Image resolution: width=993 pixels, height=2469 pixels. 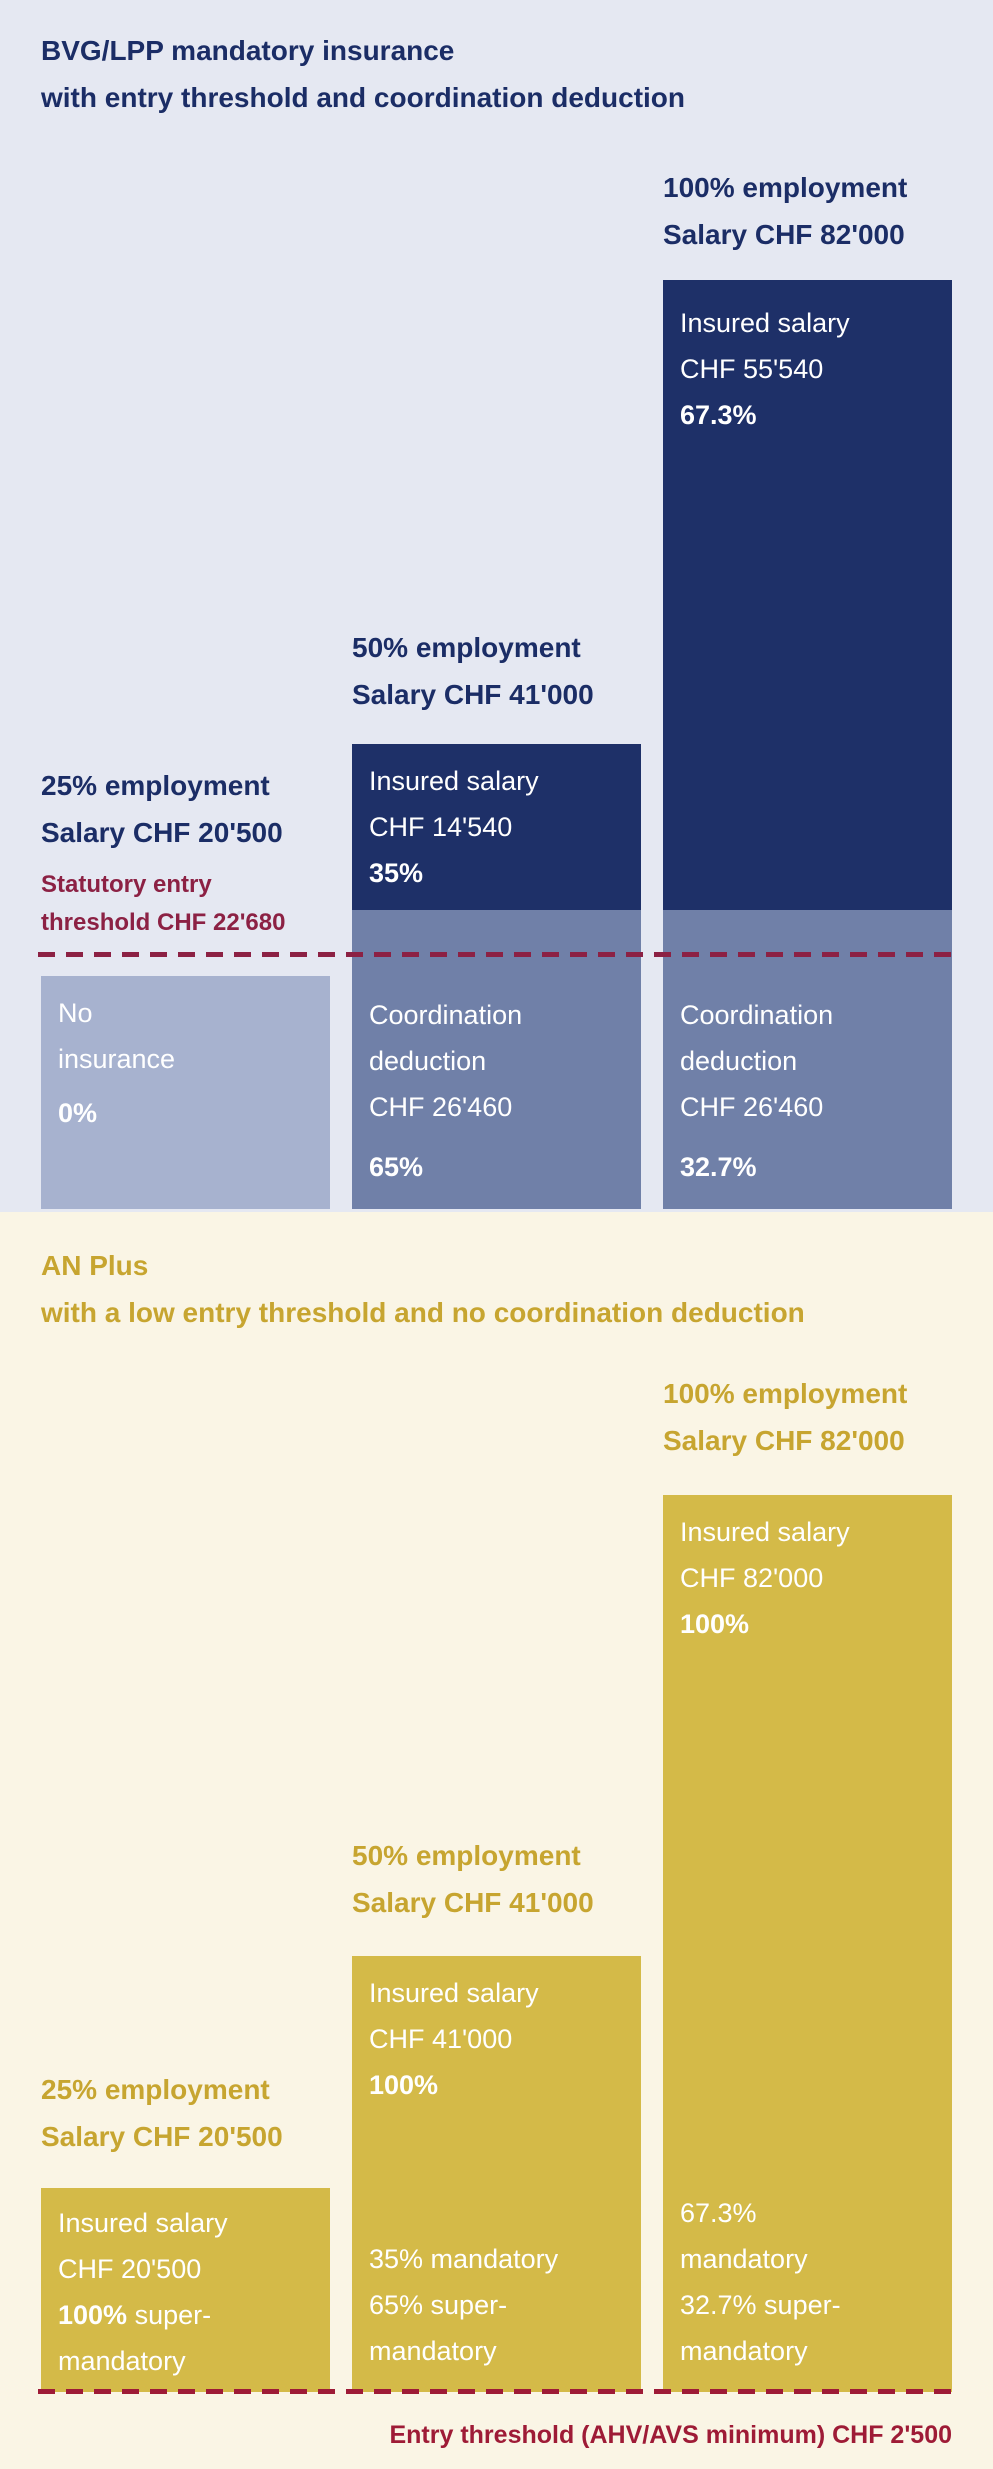 What do you see at coordinates (396, 873) in the screenshot?
I see `insured-salary-percent: 35%` at bounding box center [396, 873].